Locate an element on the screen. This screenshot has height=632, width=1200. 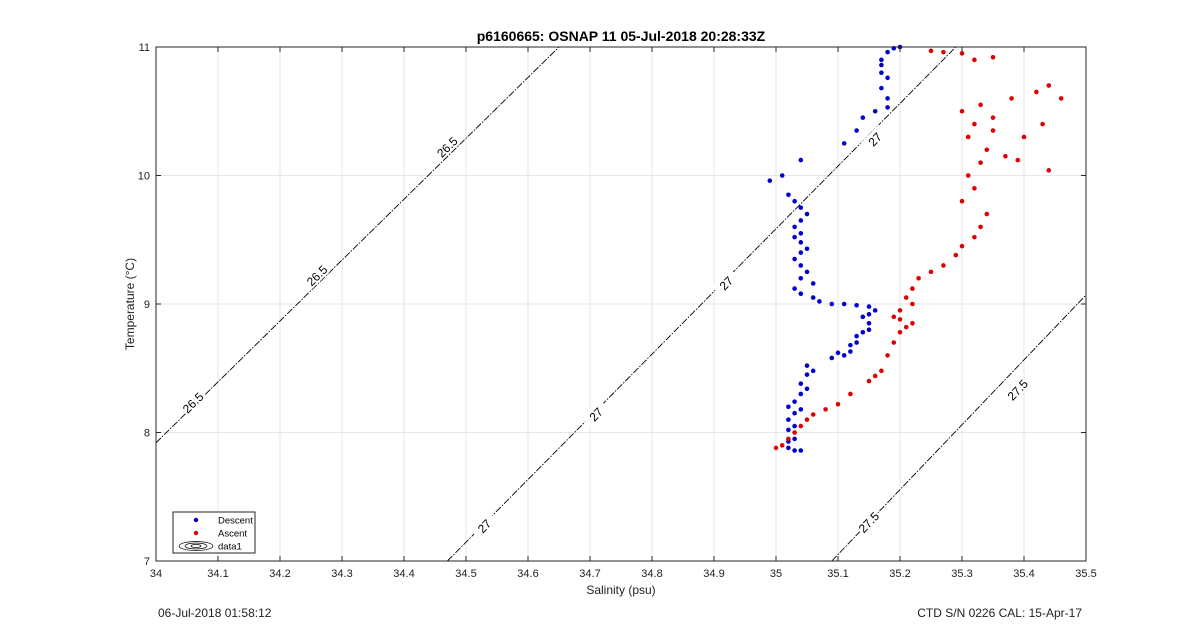
legend-ascent-label: Ascent is located at coordinates (232, 534).